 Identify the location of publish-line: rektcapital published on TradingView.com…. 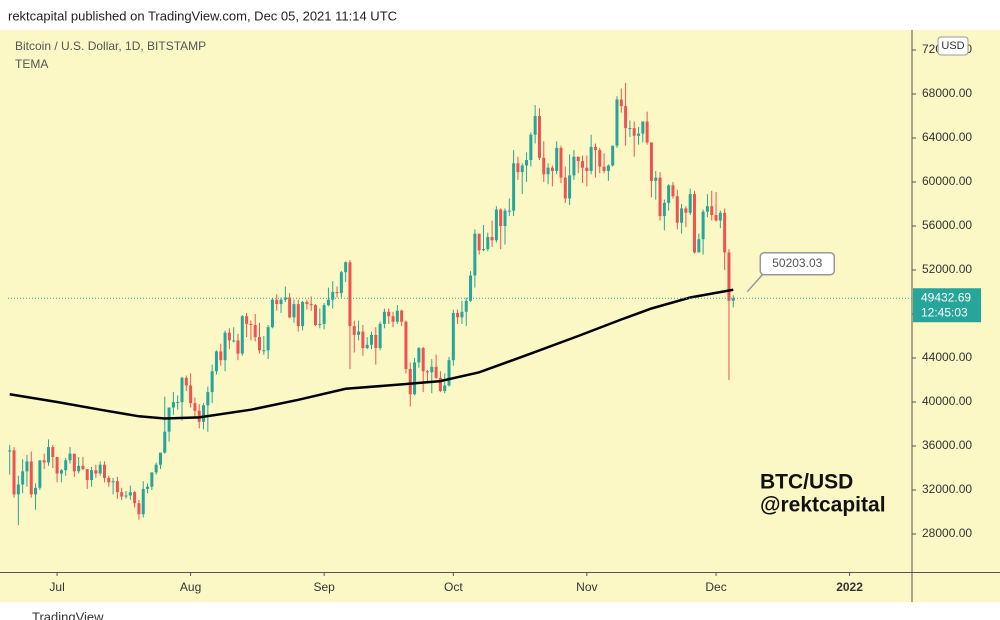
(202, 15).